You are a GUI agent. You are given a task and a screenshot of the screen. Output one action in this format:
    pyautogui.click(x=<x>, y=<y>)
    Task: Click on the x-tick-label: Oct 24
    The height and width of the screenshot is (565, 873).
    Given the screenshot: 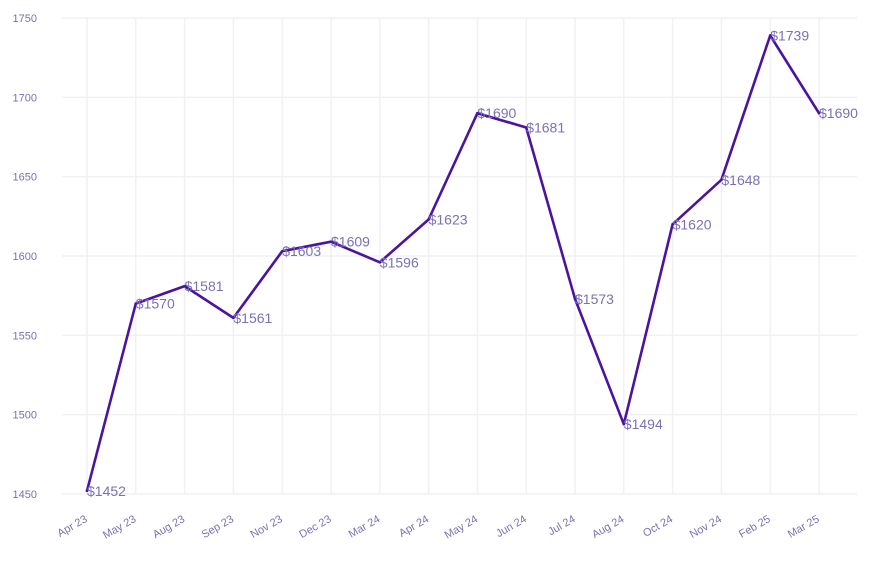 What is the action you would take?
    pyautogui.click(x=658, y=526)
    